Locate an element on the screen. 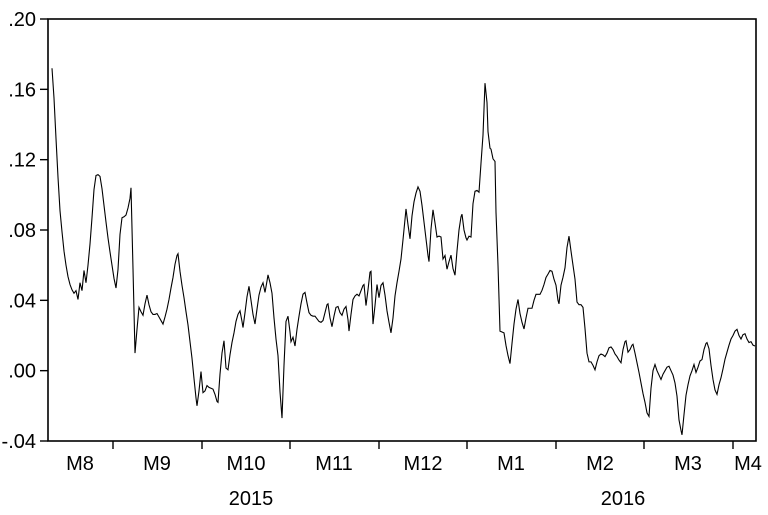  x-year-label: 2016 is located at coordinates (623, 499).